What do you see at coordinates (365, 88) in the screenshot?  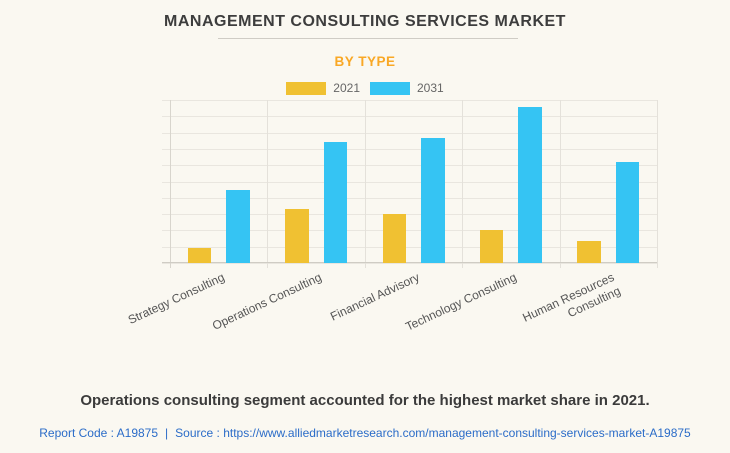 I see `legend: 2021 2031` at bounding box center [365, 88].